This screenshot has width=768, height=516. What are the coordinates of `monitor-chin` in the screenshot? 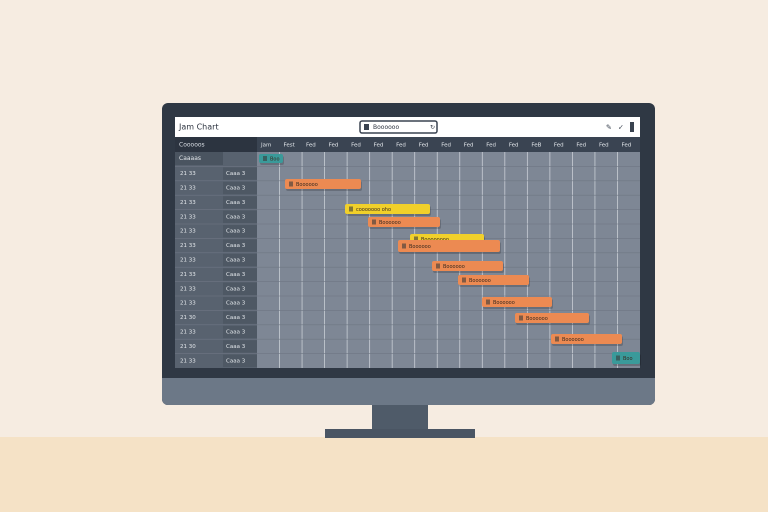 It's located at (408, 391).